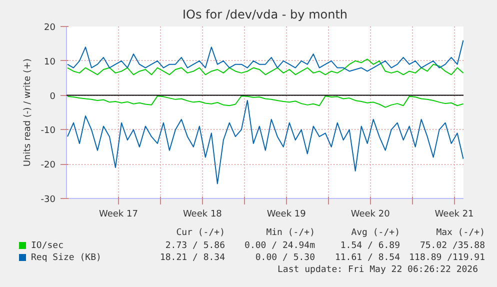 The image size is (497, 287). I want to click on y-tick-label: 20, so click(50, 28).